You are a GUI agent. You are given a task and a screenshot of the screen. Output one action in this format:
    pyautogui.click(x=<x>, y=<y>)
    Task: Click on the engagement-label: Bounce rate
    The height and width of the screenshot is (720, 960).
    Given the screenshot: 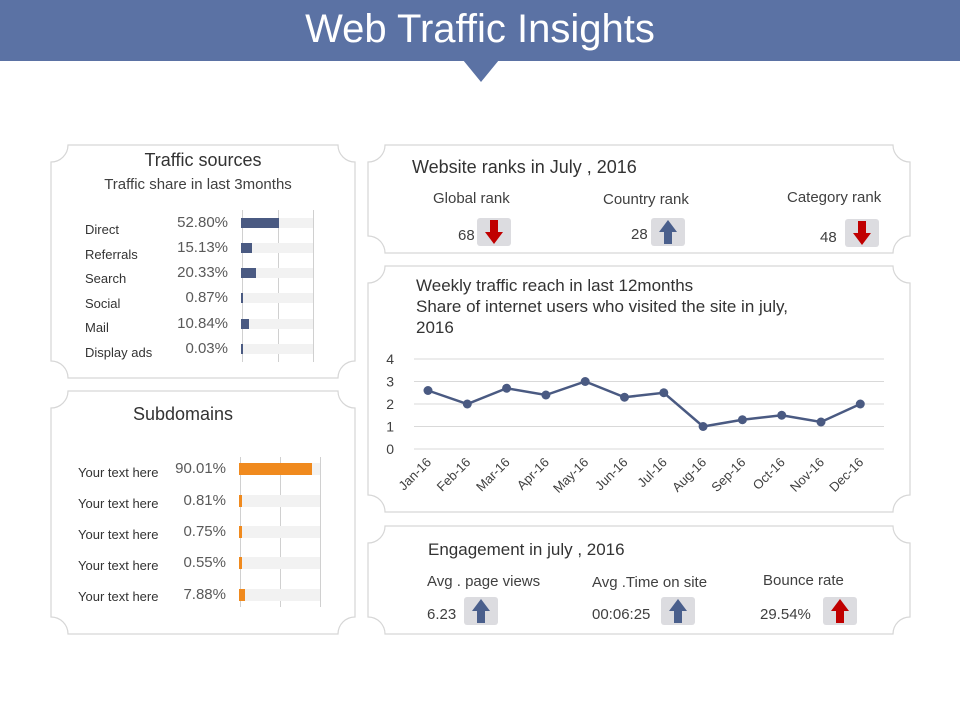 What is the action you would take?
    pyautogui.click(x=803, y=580)
    